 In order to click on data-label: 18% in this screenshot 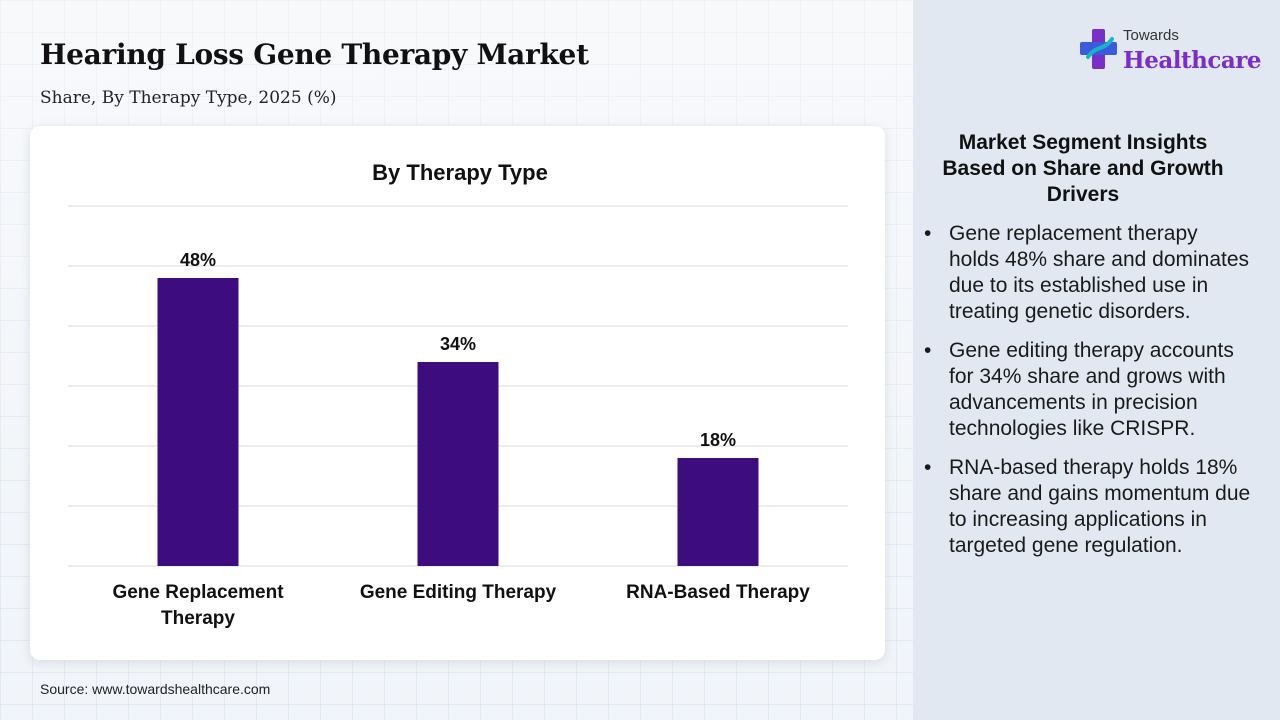, I will do `click(718, 440)`.